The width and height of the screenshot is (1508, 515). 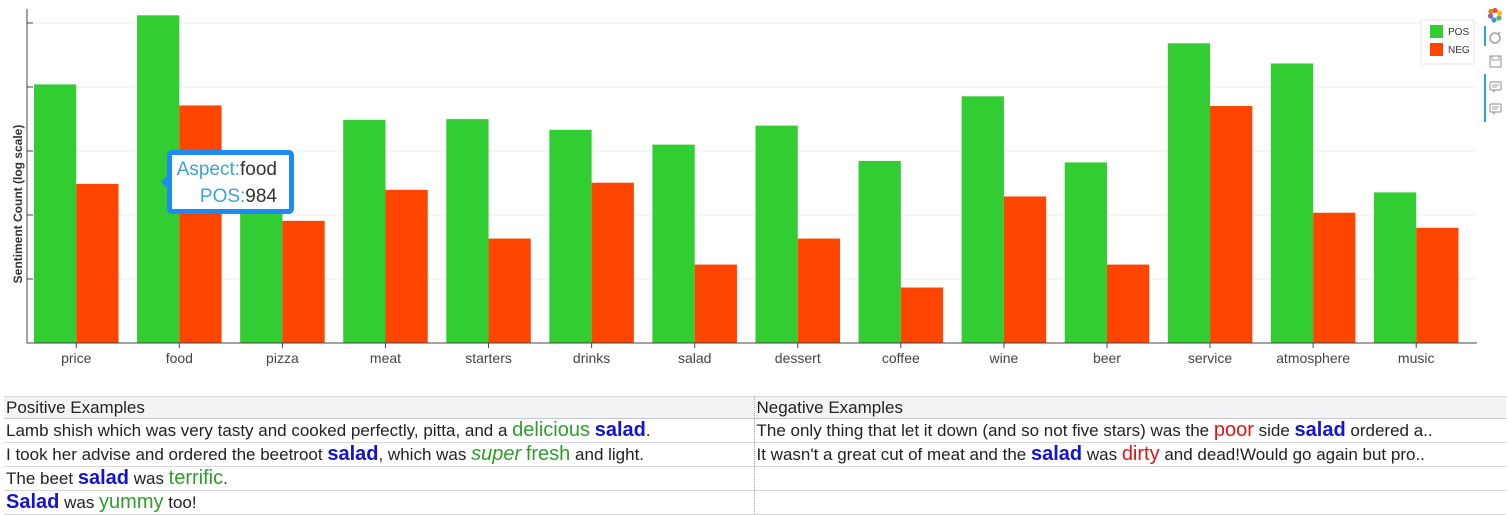 I want to click on x-tick-label: coffee, so click(x=901, y=358).